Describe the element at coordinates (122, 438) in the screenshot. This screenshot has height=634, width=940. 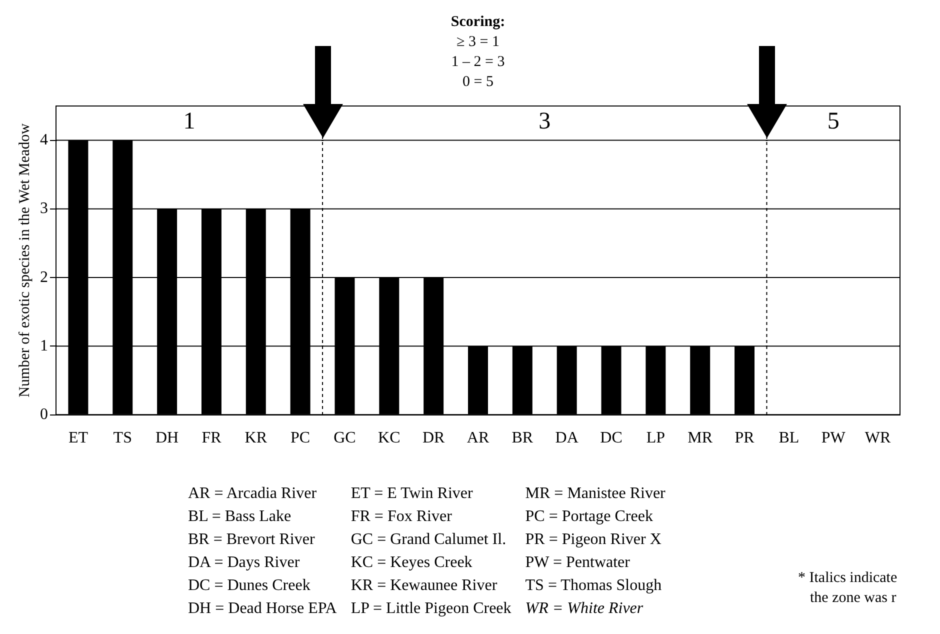
I see `x-tick-label: TS` at that location.